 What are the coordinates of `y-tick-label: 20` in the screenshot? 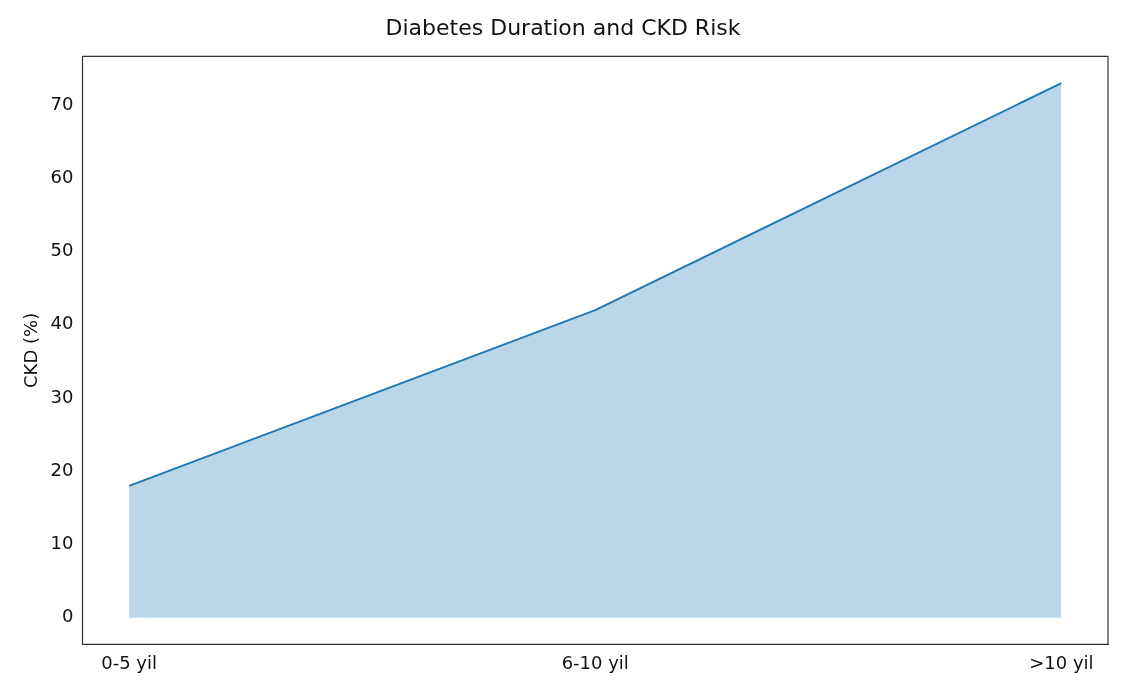 It's located at (62, 469).